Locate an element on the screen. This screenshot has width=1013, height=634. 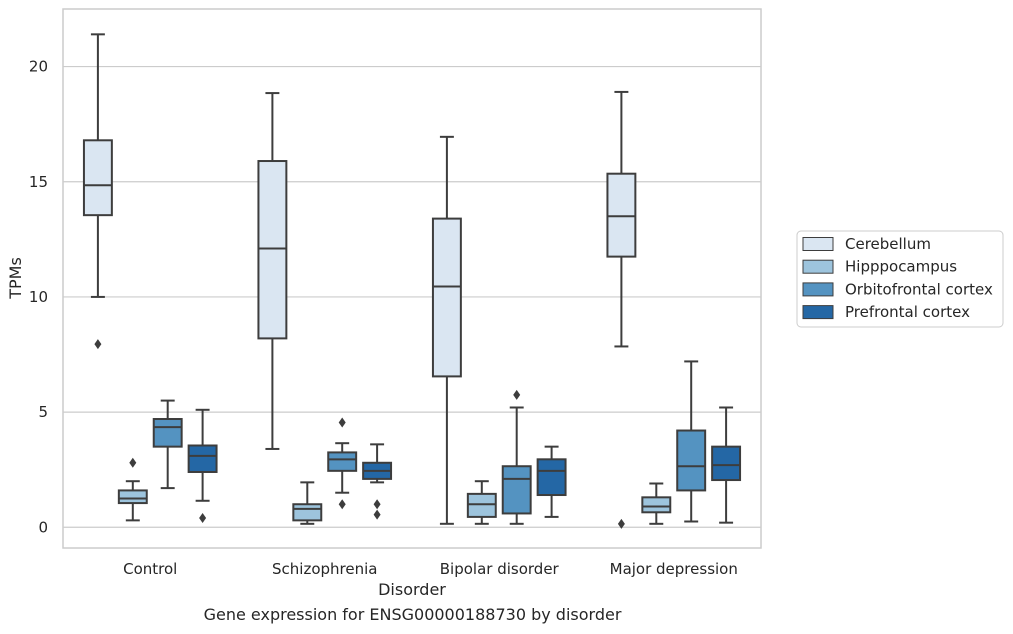
x-axis-label: Disorder is located at coordinates (412, 589).